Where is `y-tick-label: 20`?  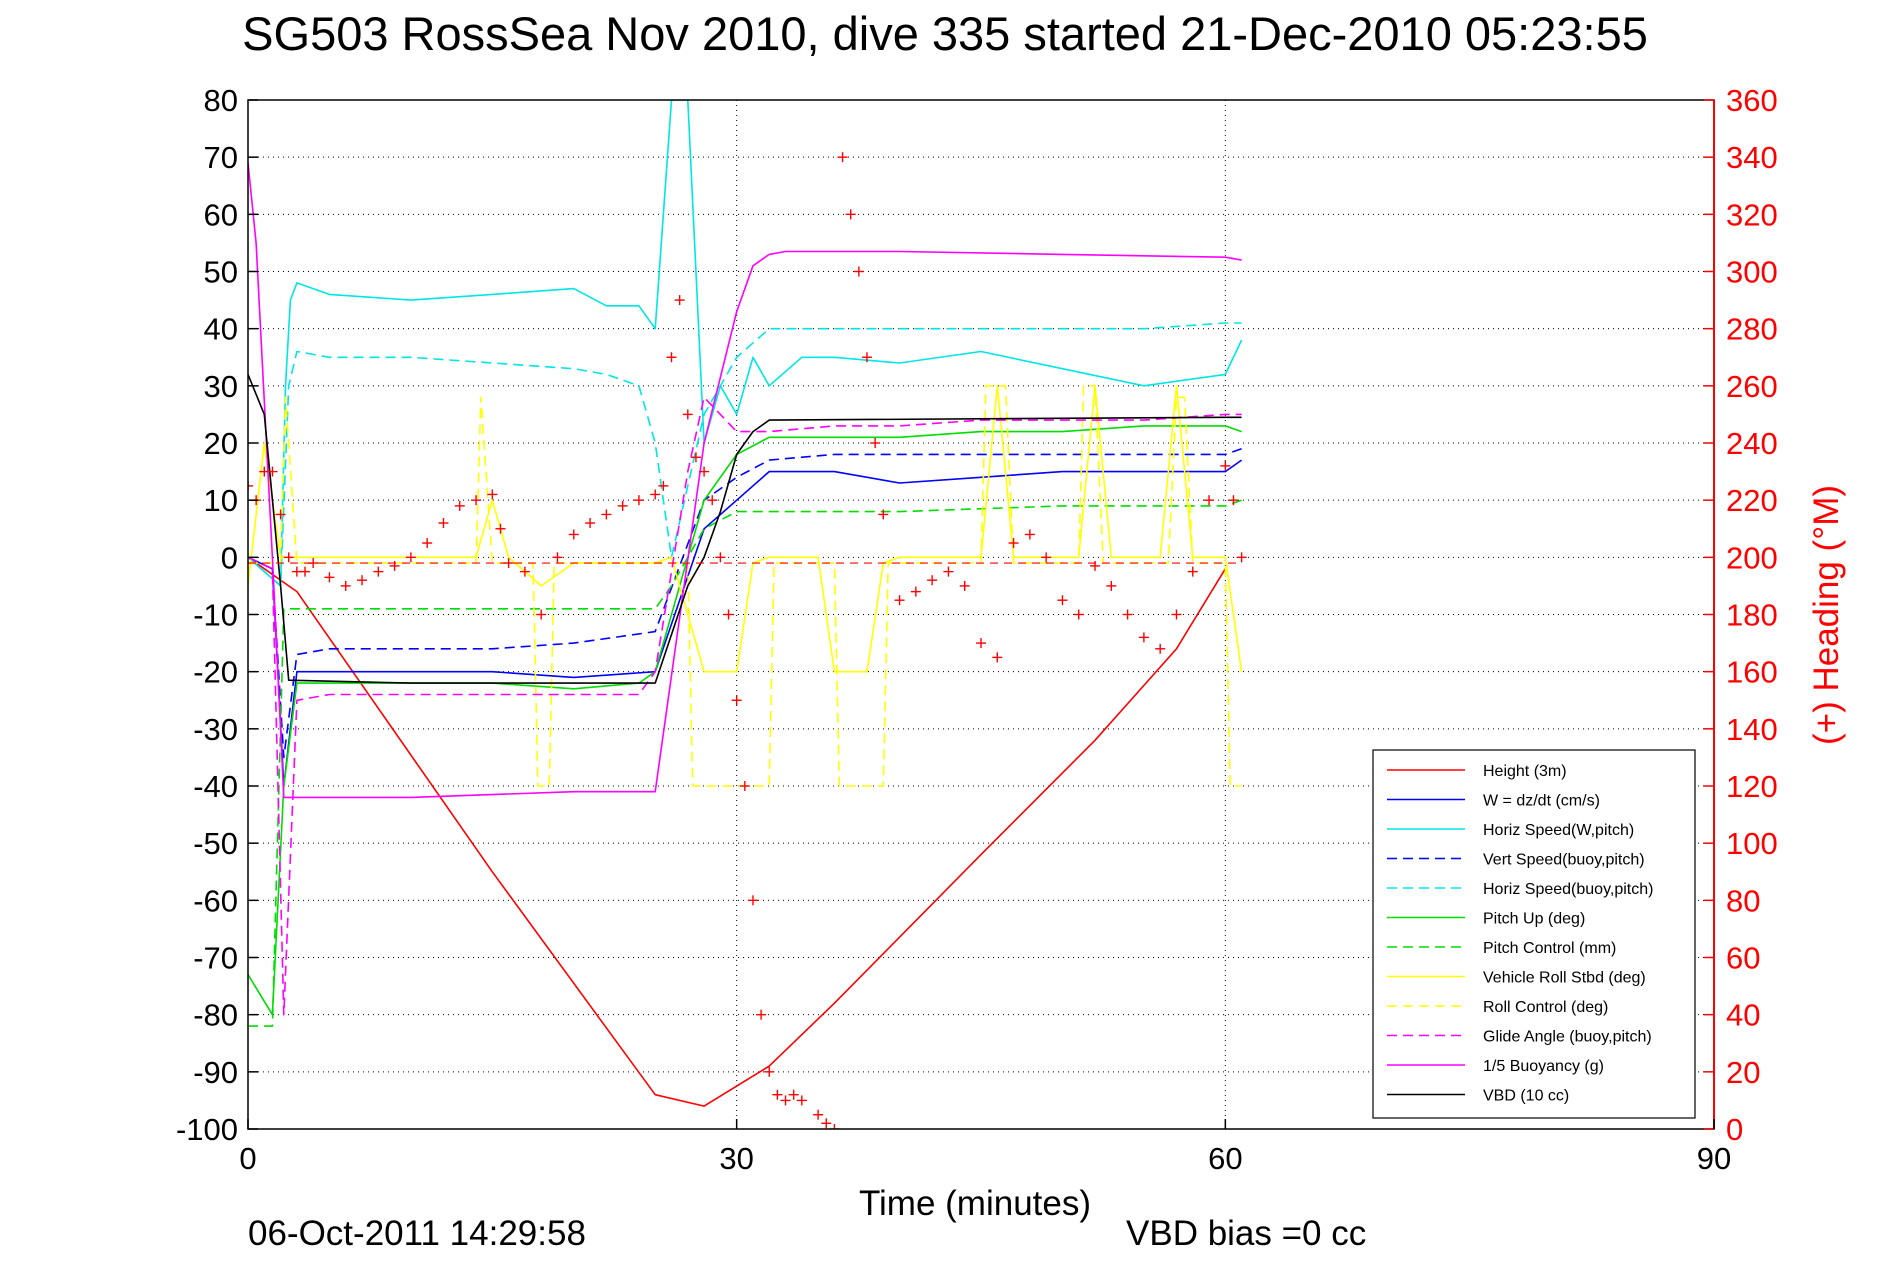 y-tick-label: 20 is located at coordinates (221, 443).